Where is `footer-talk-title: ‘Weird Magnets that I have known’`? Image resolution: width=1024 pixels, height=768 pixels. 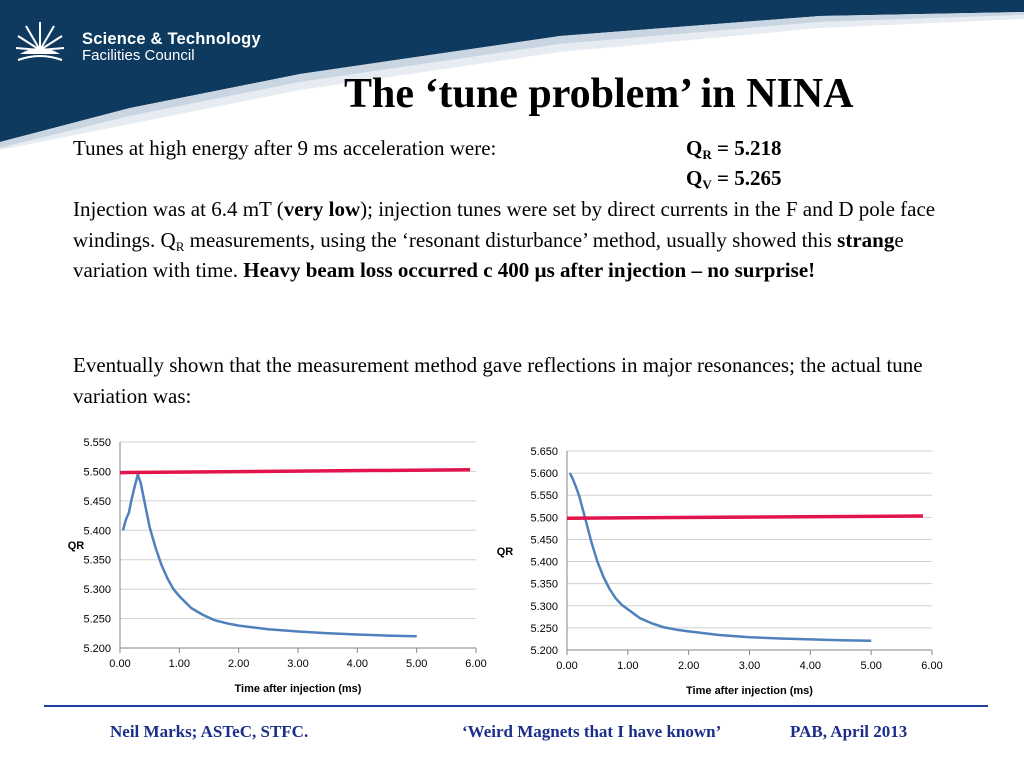
footer-talk-title: ‘Weird Magnets that I have known’ is located at coordinates (592, 731).